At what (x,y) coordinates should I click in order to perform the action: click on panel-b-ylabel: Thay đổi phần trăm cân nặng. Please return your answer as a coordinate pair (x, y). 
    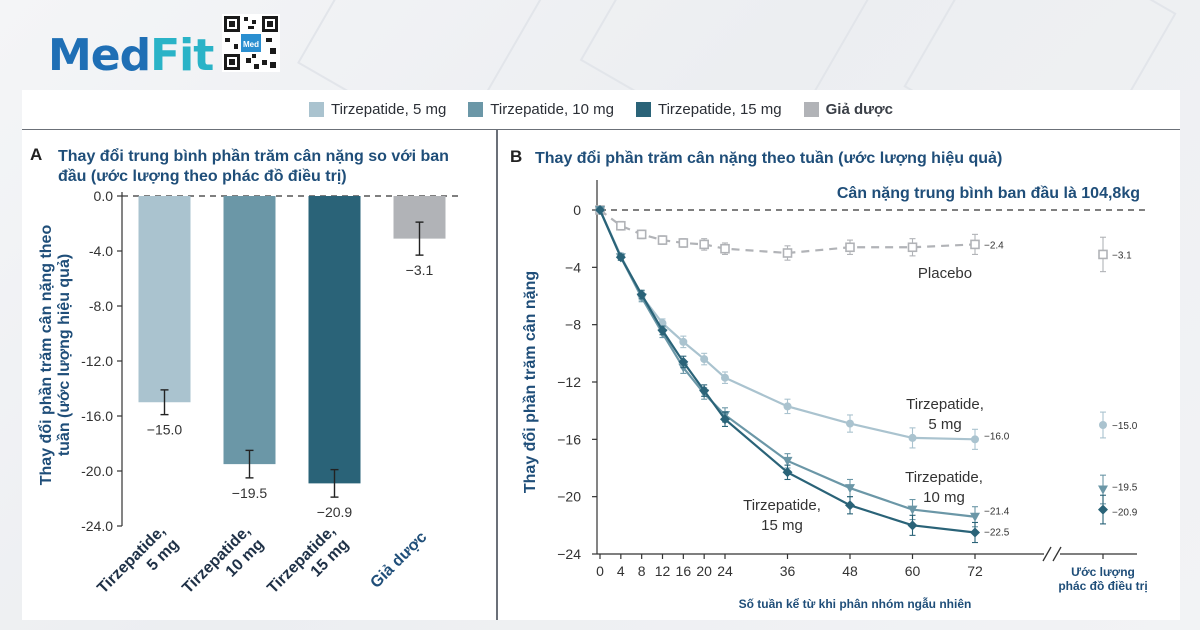
    Looking at the image, I should click on (530, 382).